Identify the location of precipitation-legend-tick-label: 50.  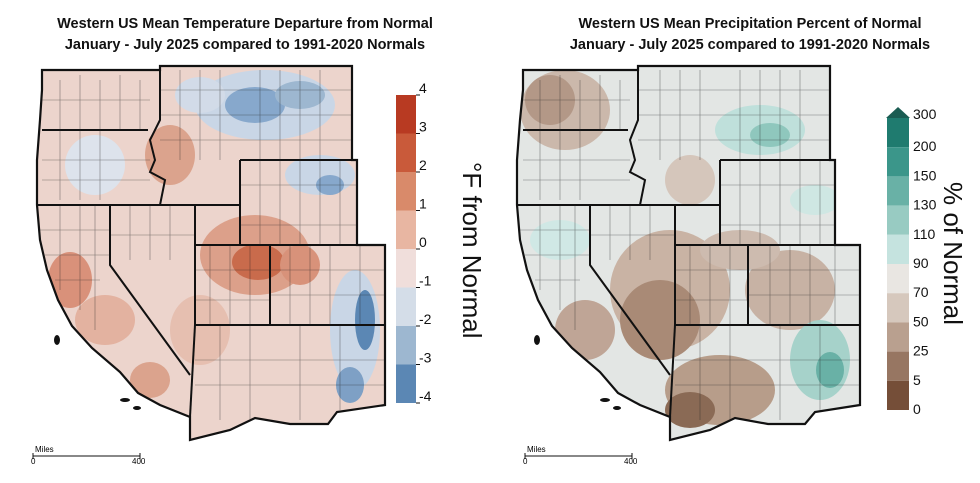
(921, 321).